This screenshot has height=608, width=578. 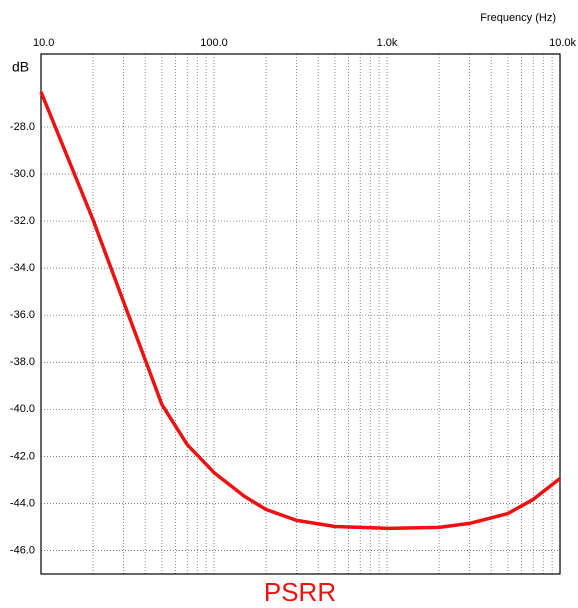 What do you see at coordinates (22, 221) in the screenshot?
I see `y-tick-label: -32.0` at bounding box center [22, 221].